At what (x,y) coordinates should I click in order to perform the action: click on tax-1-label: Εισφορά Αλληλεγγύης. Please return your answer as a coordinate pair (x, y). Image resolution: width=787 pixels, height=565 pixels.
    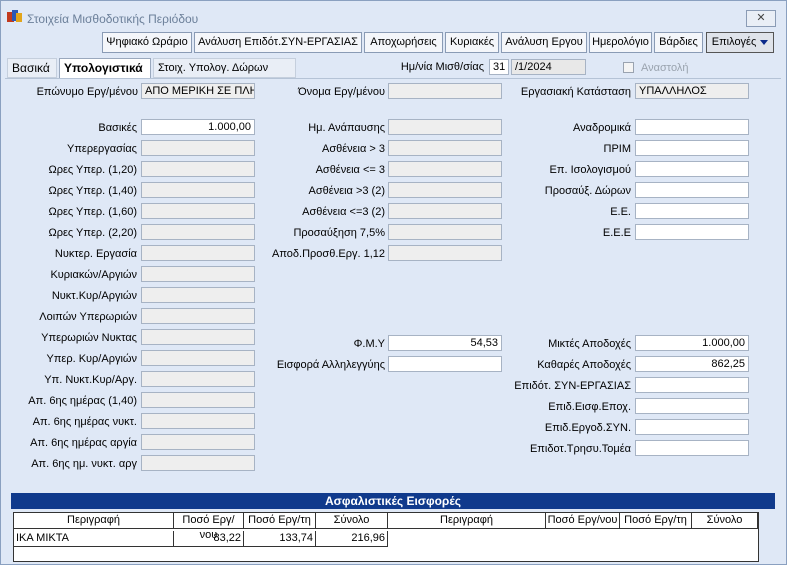
    Looking at the image, I should click on (330, 365).